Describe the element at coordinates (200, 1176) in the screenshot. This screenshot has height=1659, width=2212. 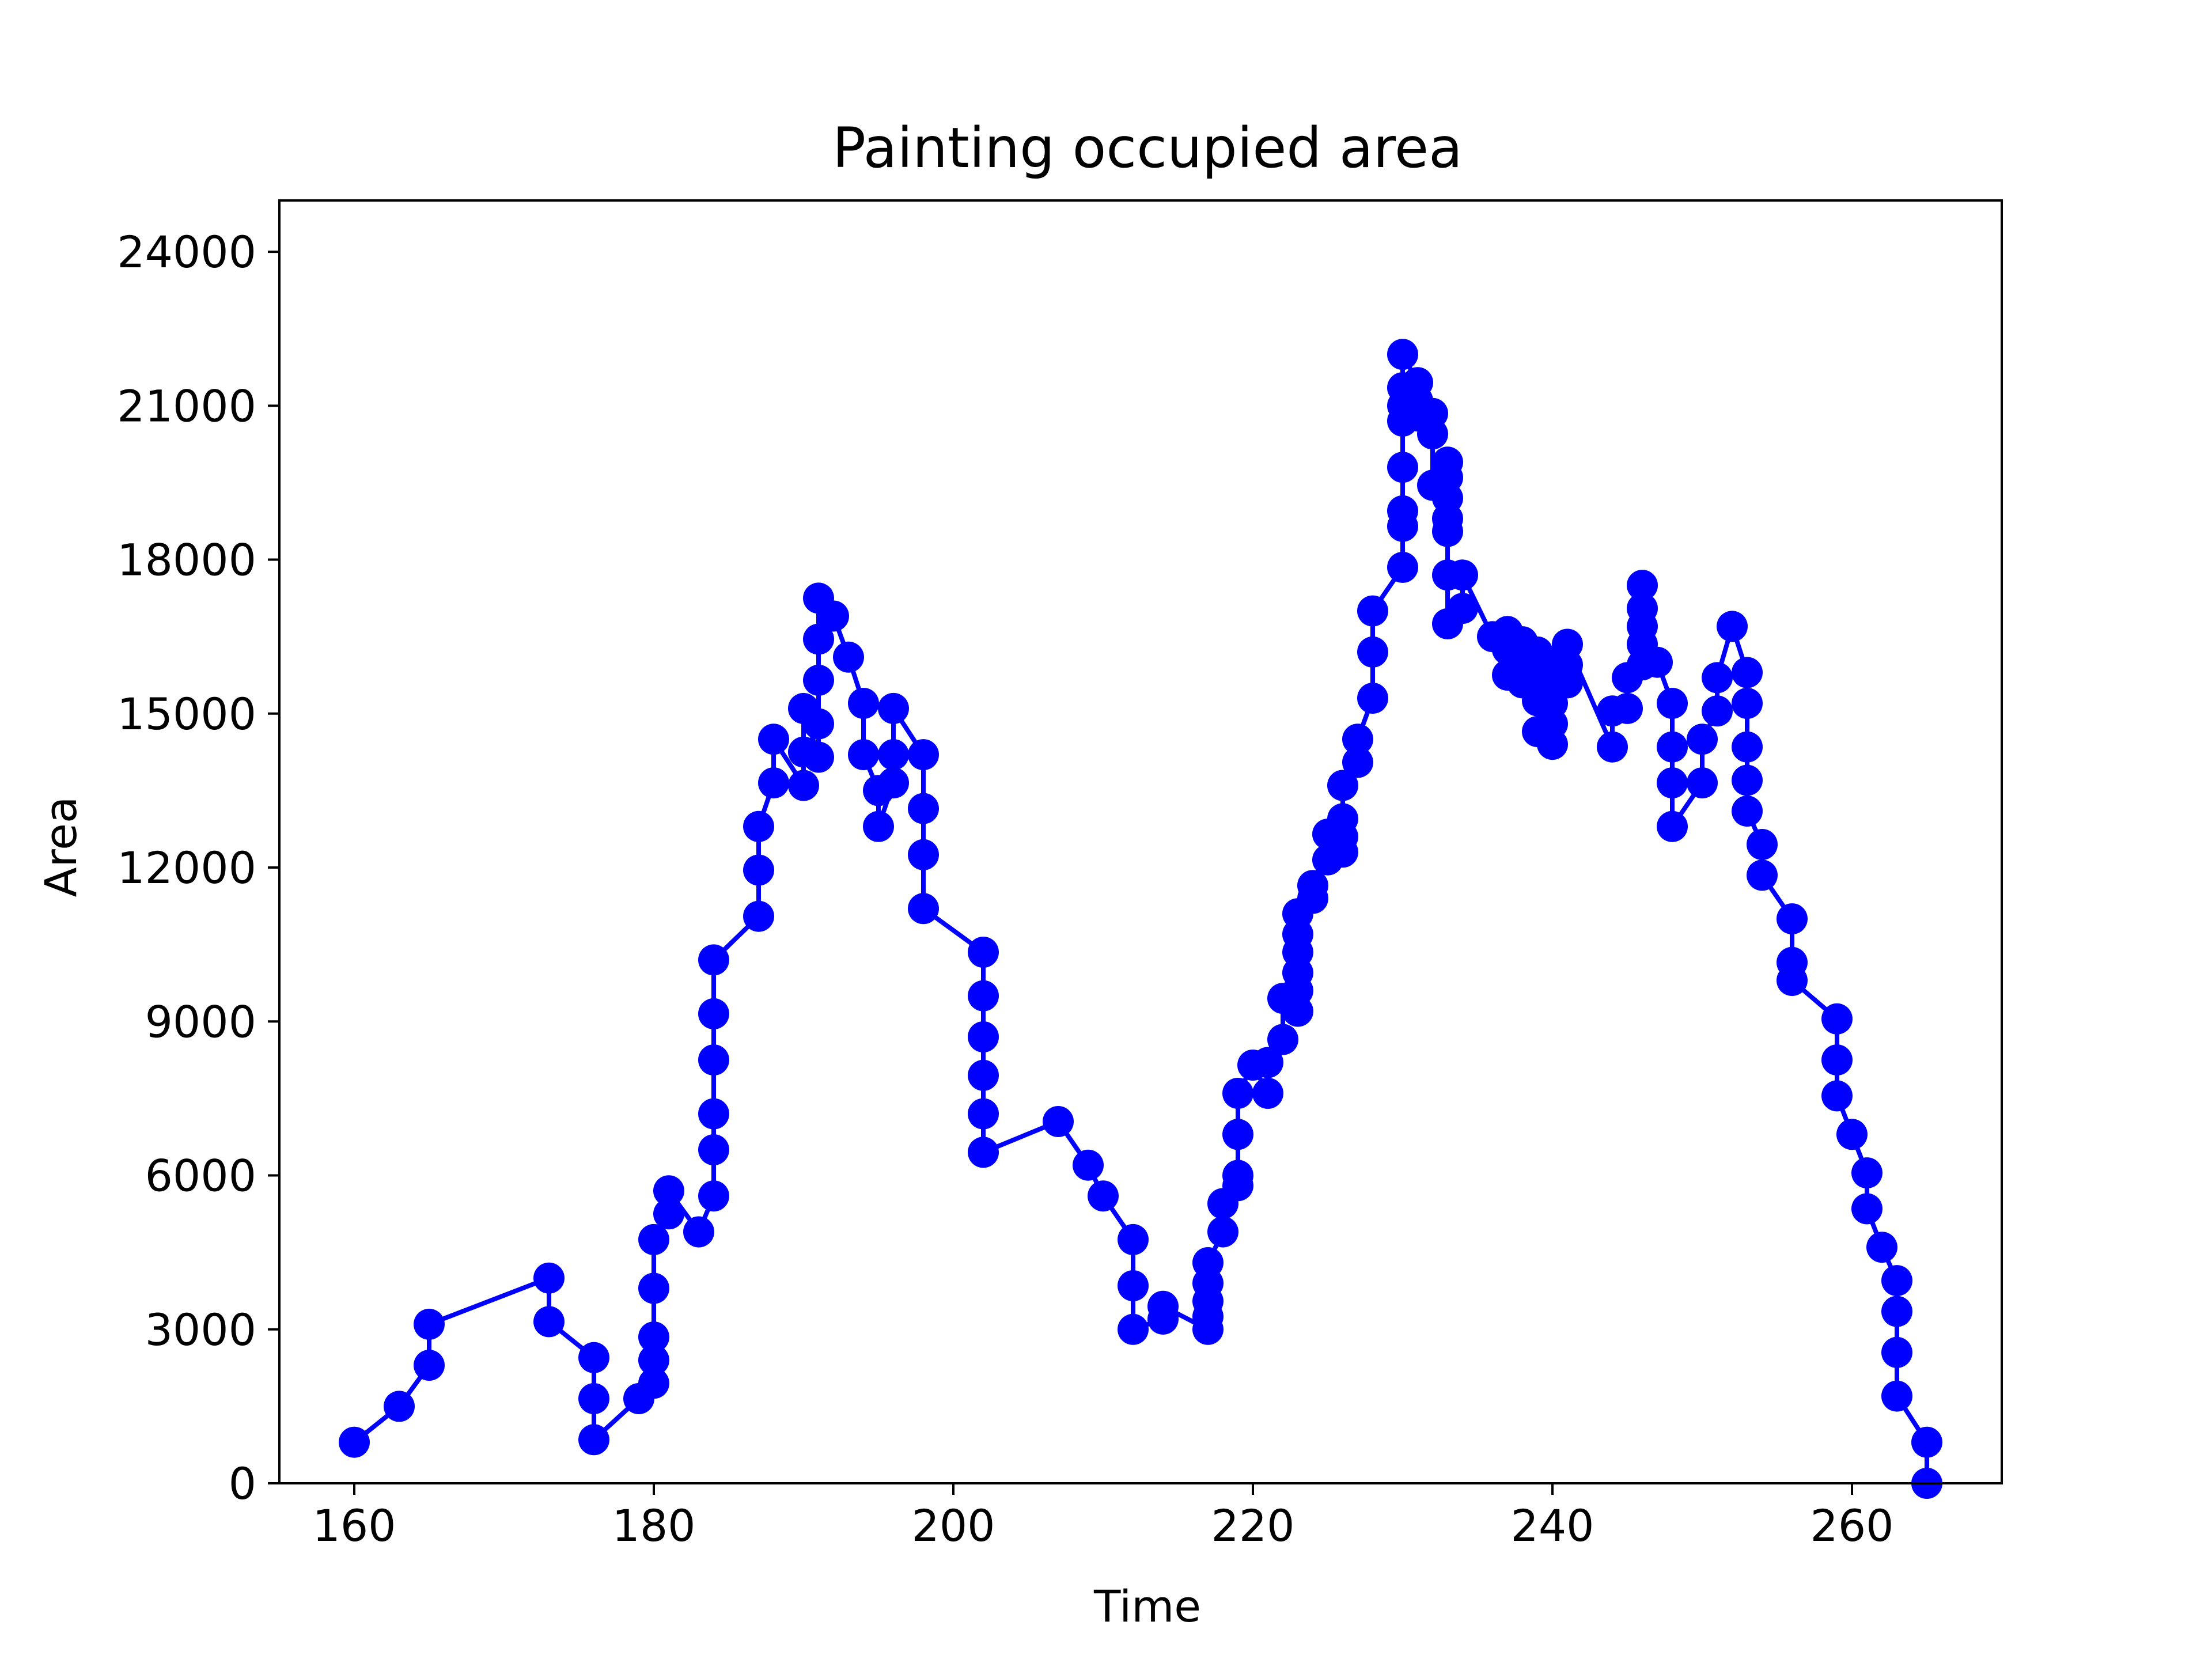
I see `y-tick-label: 6000` at that location.